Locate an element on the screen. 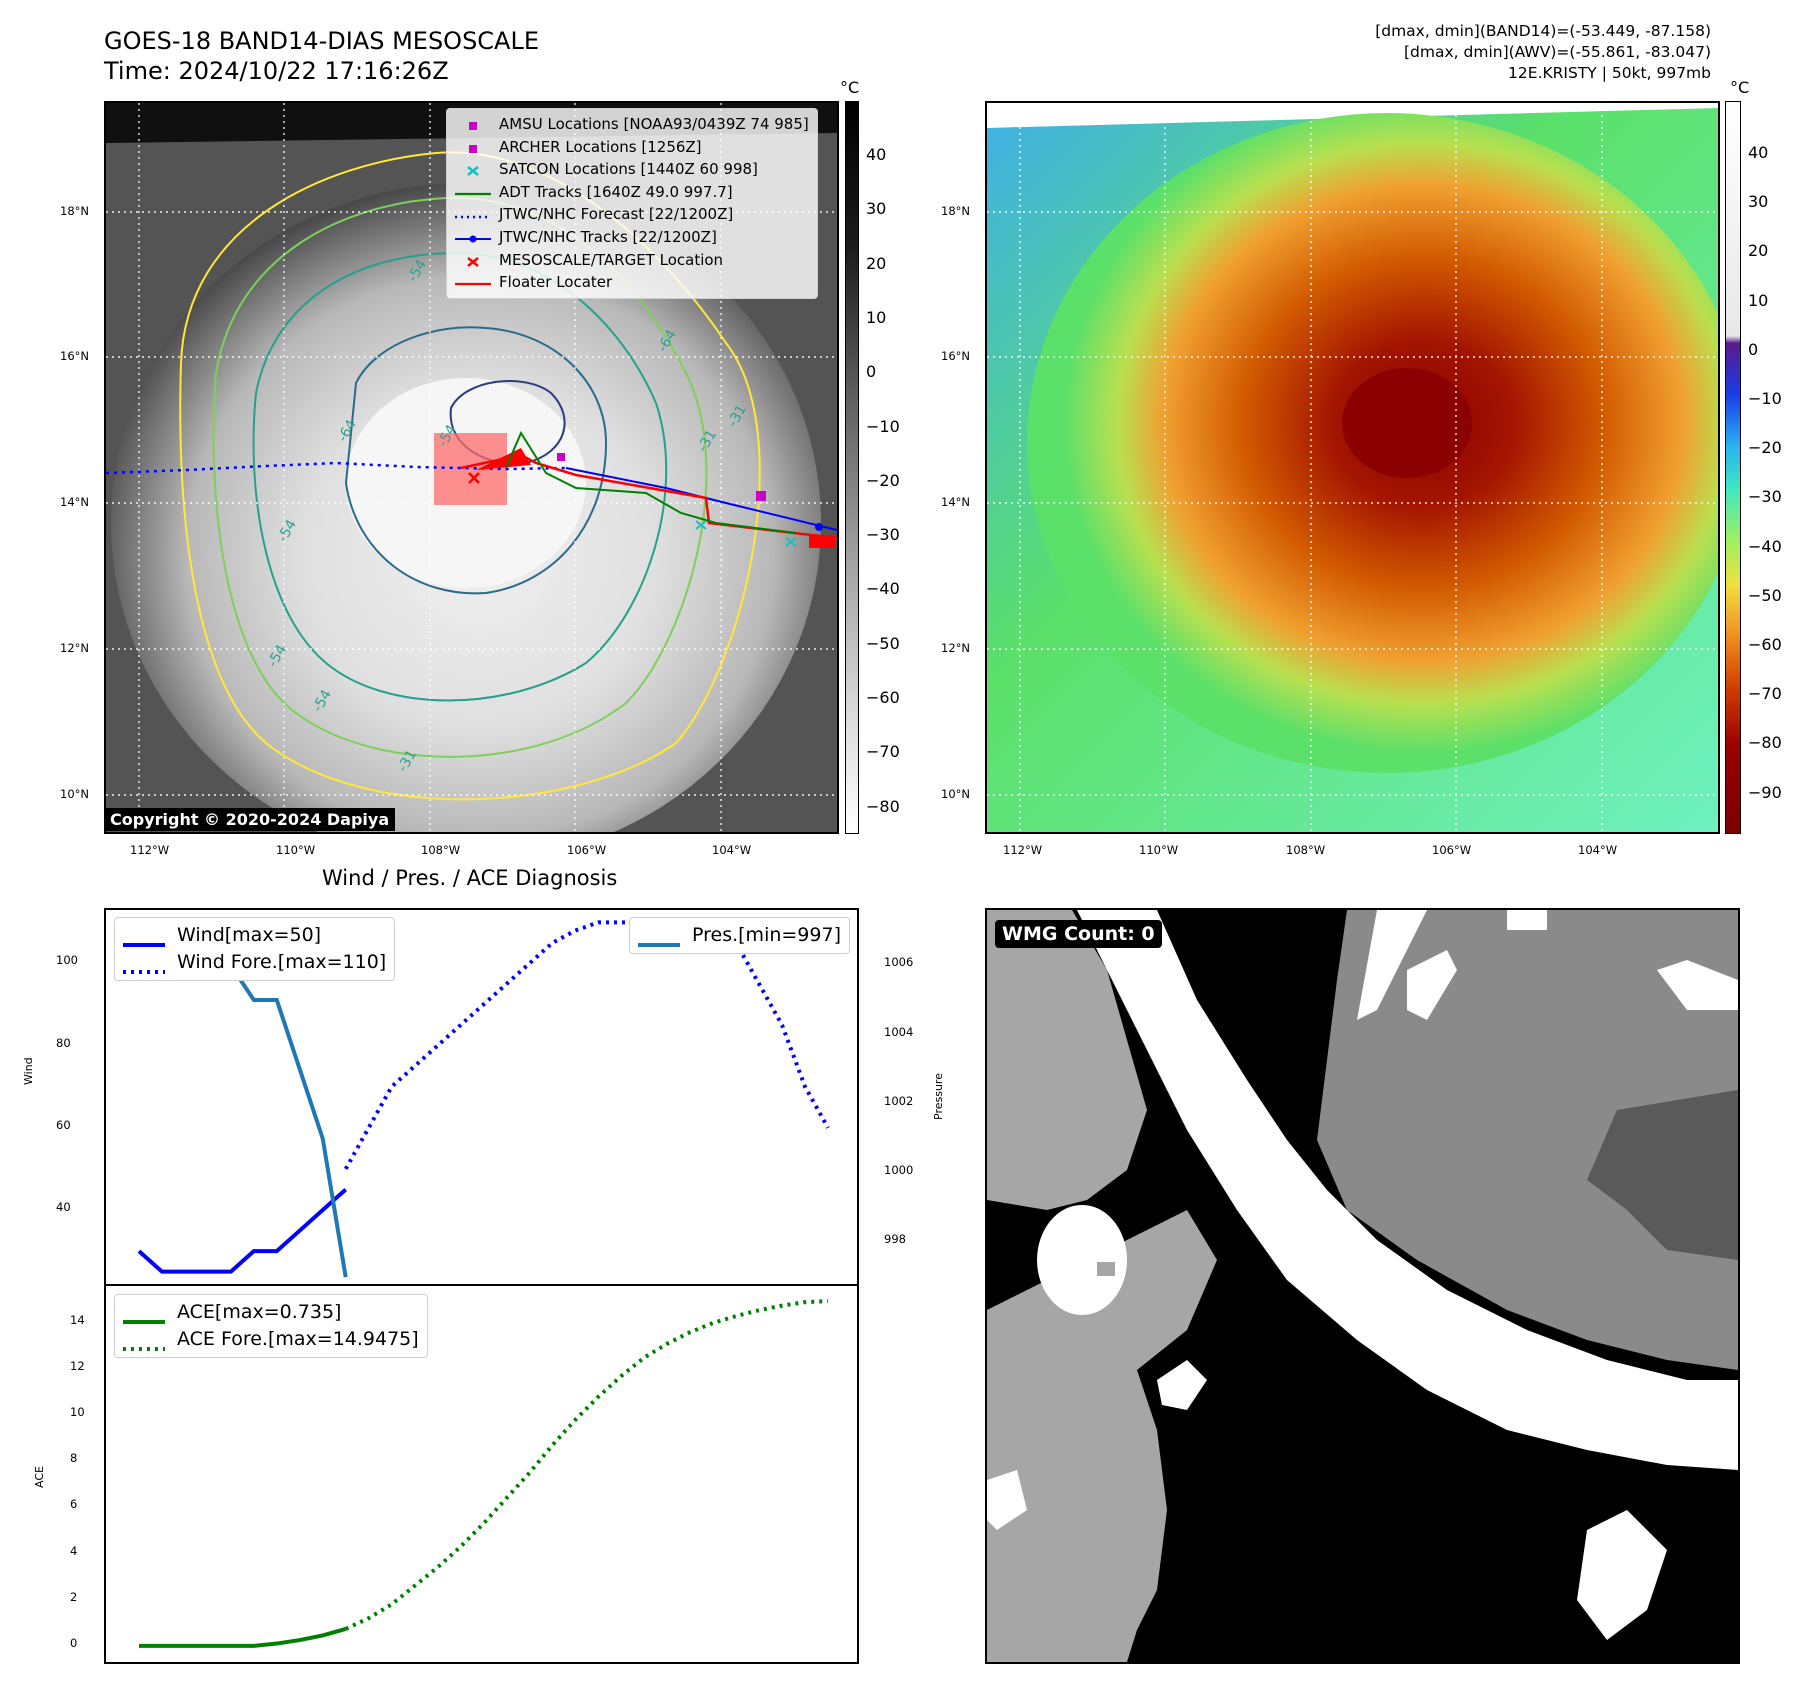 The width and height of the screenshot is (1797, 1690). ace-axis-label: ACE is located at coordinates (39, 1477).